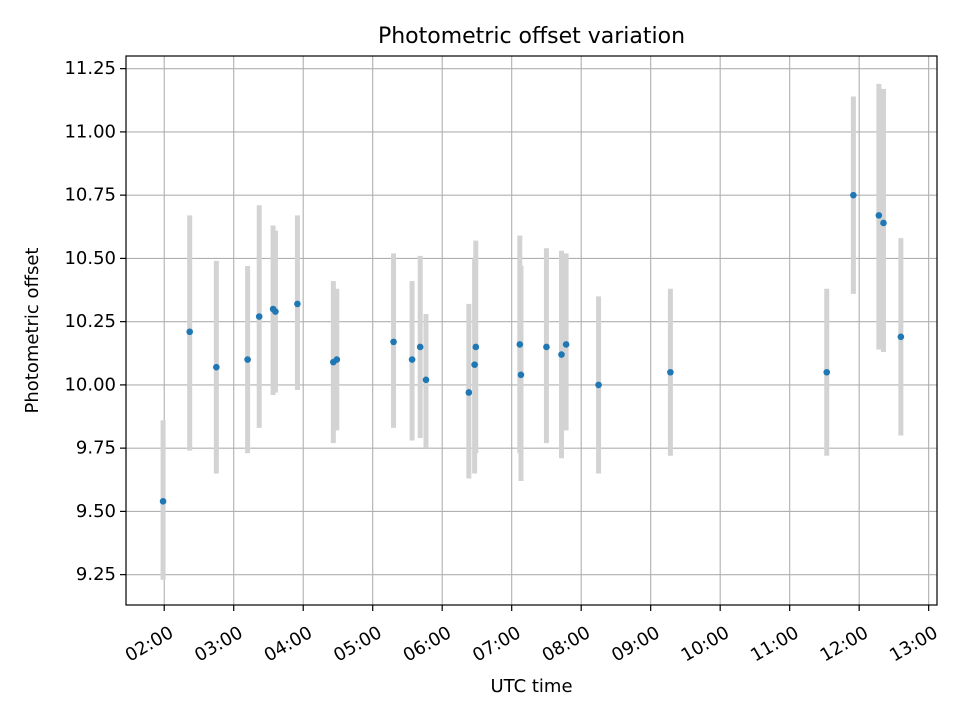 The width and height of the screenshot is (960, 720). I want to click on y-tick-label: 10.00, so click(90, 384).